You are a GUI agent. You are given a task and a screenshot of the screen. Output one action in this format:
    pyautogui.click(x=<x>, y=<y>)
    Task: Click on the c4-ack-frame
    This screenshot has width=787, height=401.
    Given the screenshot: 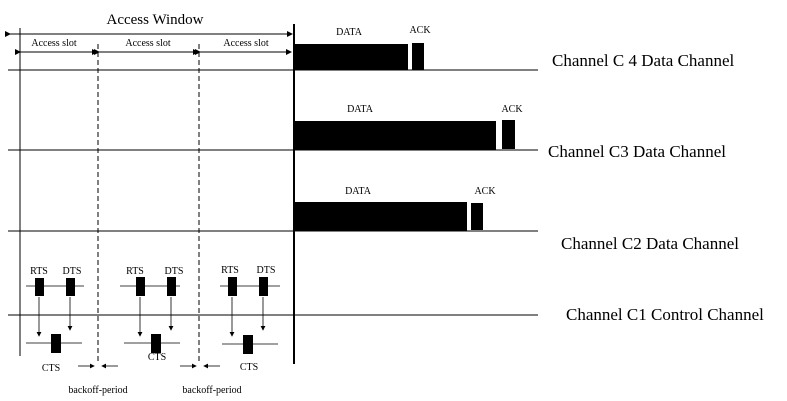 What is the action you would take?
    pyautogui.click(x=418, y=56)
    